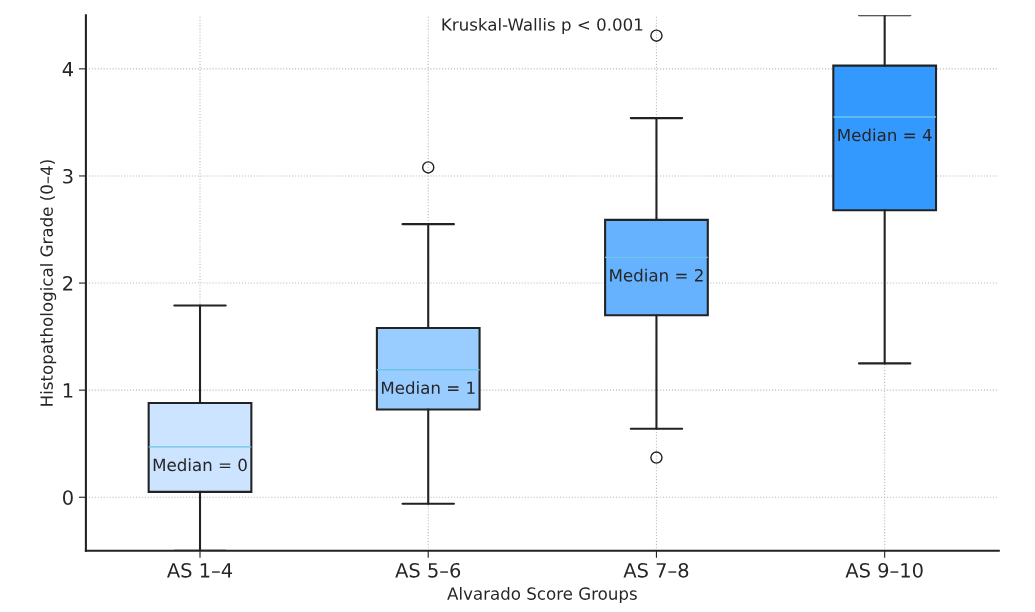  What do you see at coordinates (428, 388) in the screenshot?
I see `annotation: Median = 1` at bounding box center [428, 388].